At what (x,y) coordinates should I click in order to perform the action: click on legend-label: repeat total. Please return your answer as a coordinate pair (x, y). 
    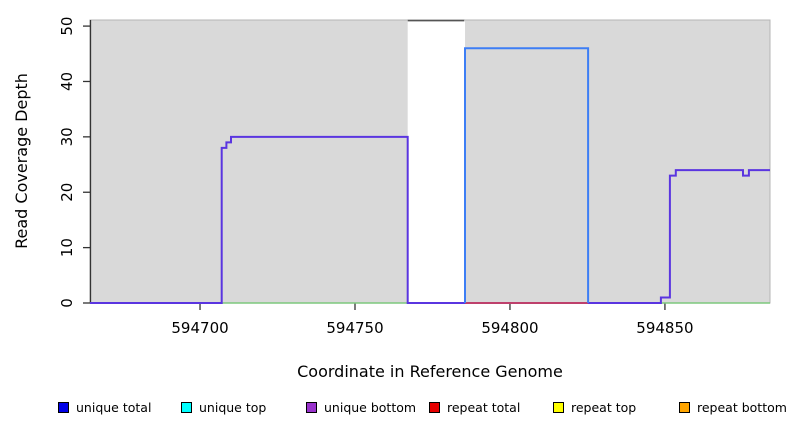
    Looking at the image, I should click on (484, 407).